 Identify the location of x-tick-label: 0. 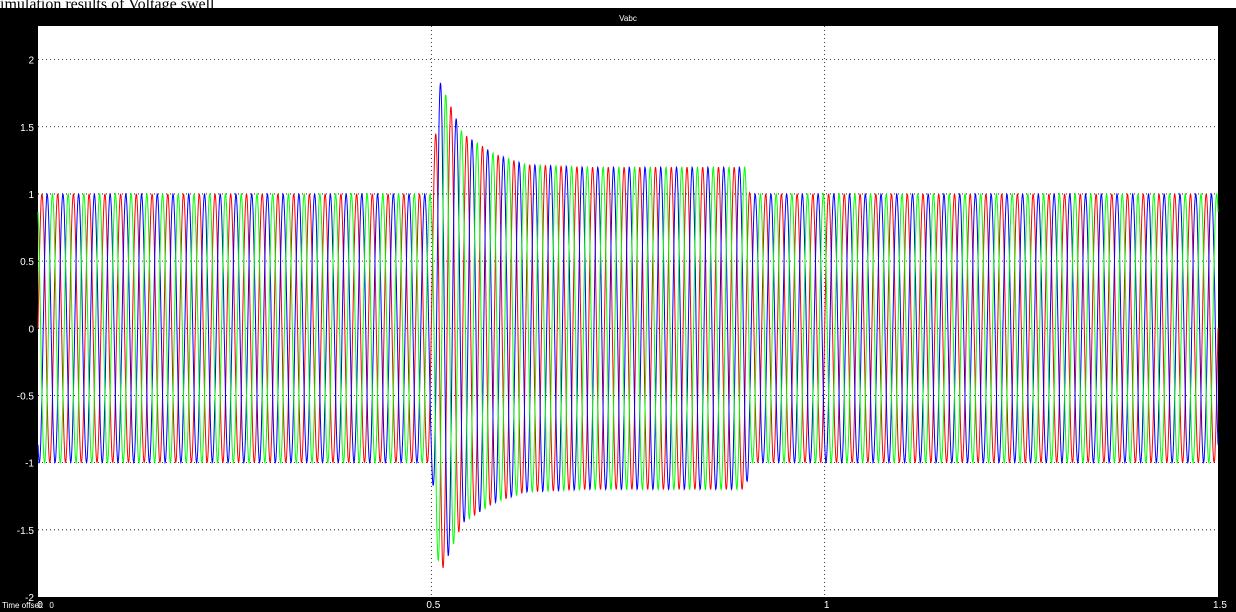
(40, 605).